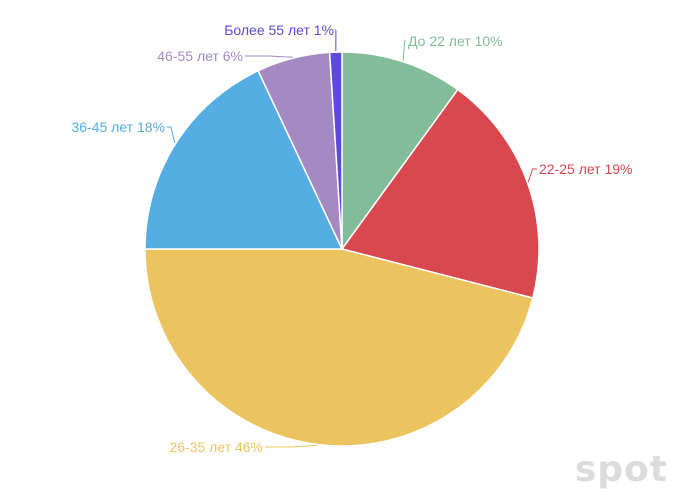 Image resolution: width=680 pixels, height=498 pixels. Describe the element at coordinates (216, 447) in the screenshot. I see `slice-26-35-label: 26-35 лет 46%` at that location.